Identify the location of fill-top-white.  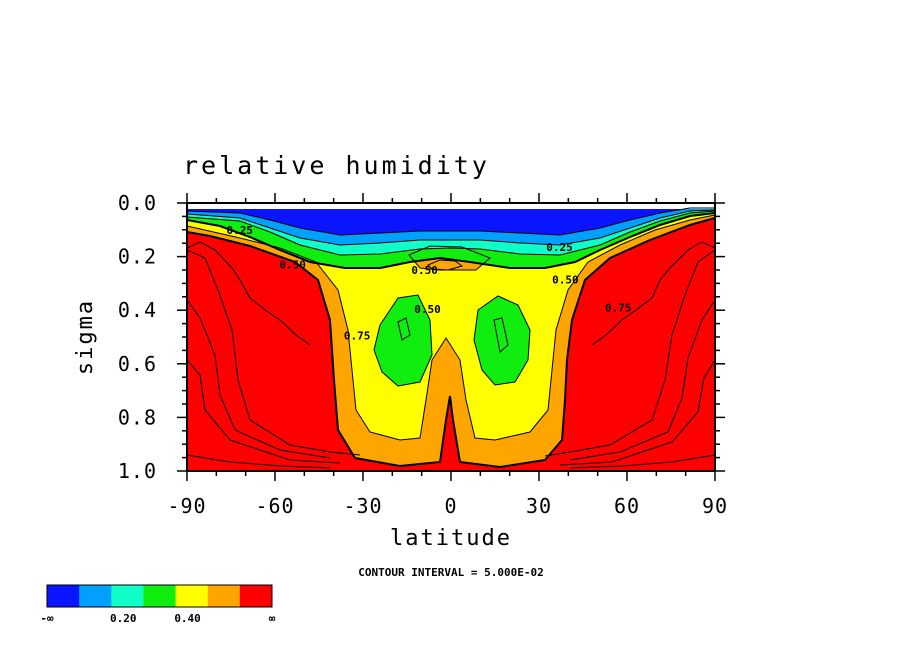
(451, 206).